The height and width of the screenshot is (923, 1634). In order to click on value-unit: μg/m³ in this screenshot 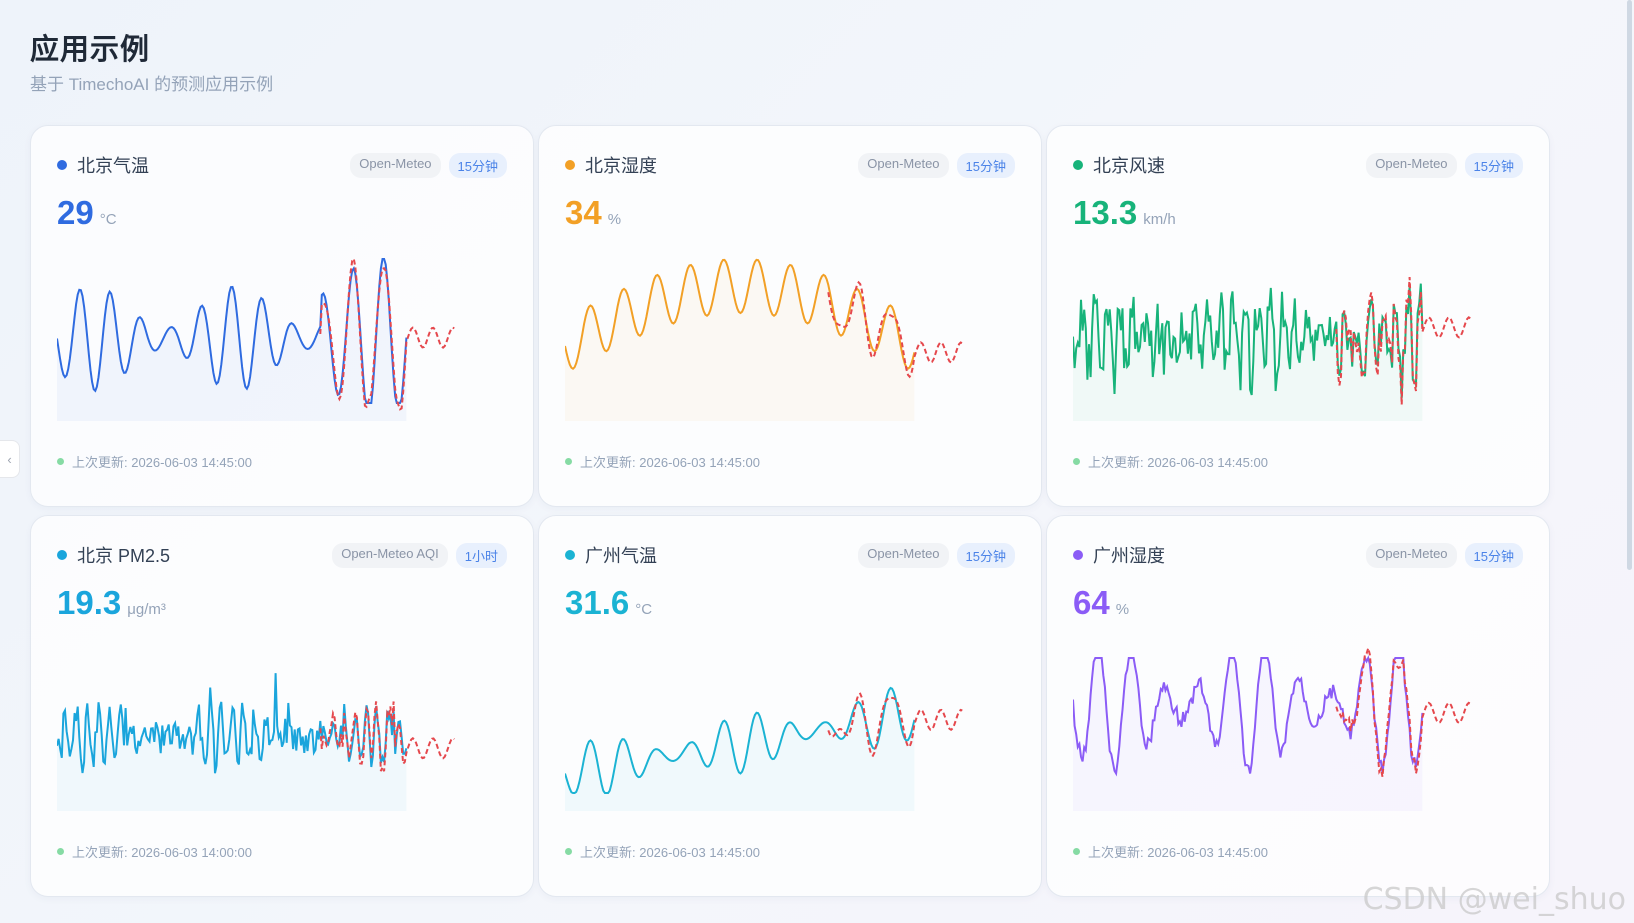, I will do `click(146, 609)`.